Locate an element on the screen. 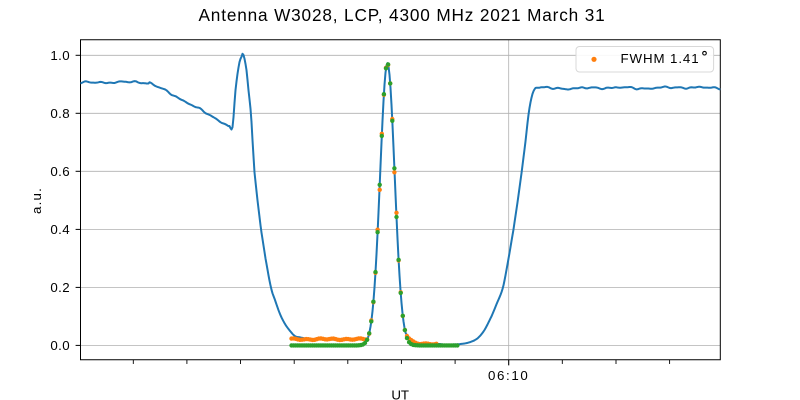 This screenshot has width=800, height=400. svg-text: 0.4 is located at coordinates (60, 229).